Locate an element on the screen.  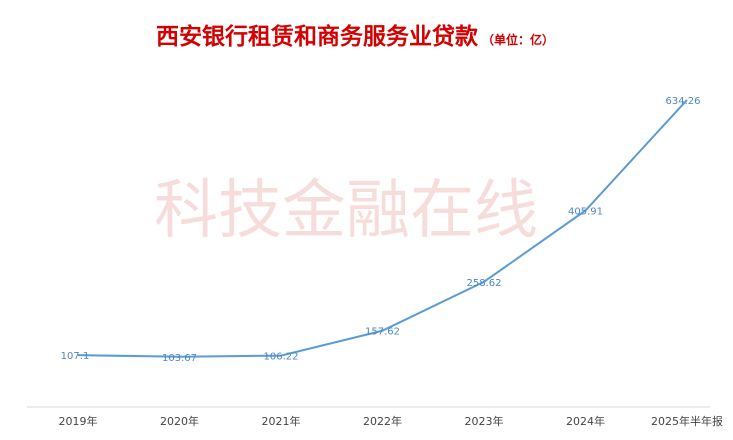
data-label: 107.1 is located at coordinates (75, 356).